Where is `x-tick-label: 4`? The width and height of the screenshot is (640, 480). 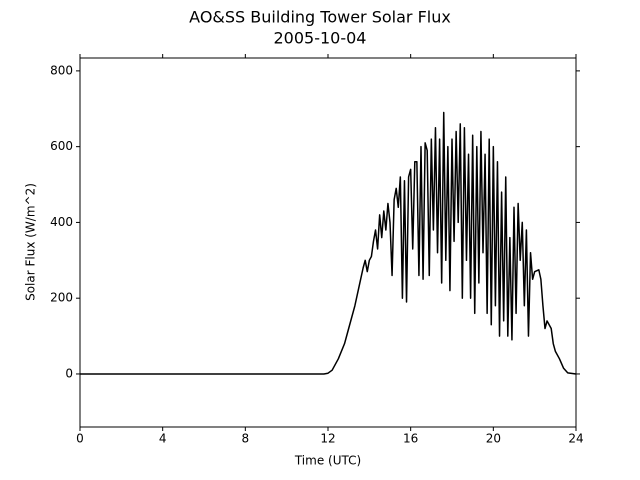
x-tick-label: 4 is located at coordinates (163, 439).